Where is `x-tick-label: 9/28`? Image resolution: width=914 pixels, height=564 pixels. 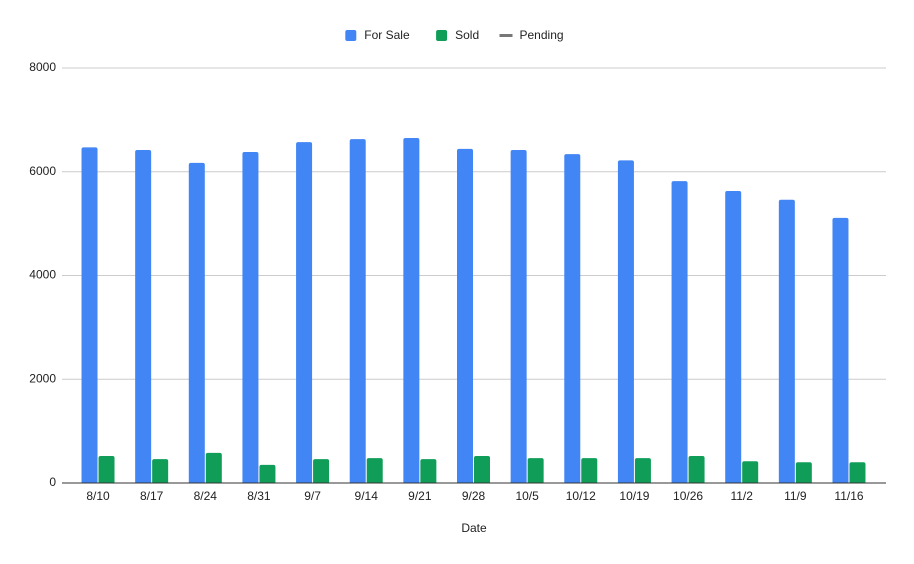 x-tick-label: 9/28 is located at coordinates (474, 496).